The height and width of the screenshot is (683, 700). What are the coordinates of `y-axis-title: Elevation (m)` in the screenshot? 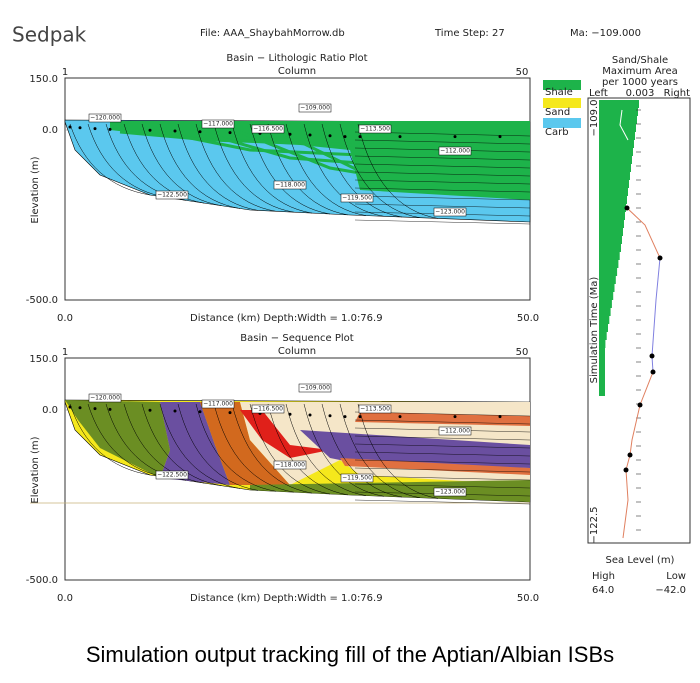 It's located at (35, 189).